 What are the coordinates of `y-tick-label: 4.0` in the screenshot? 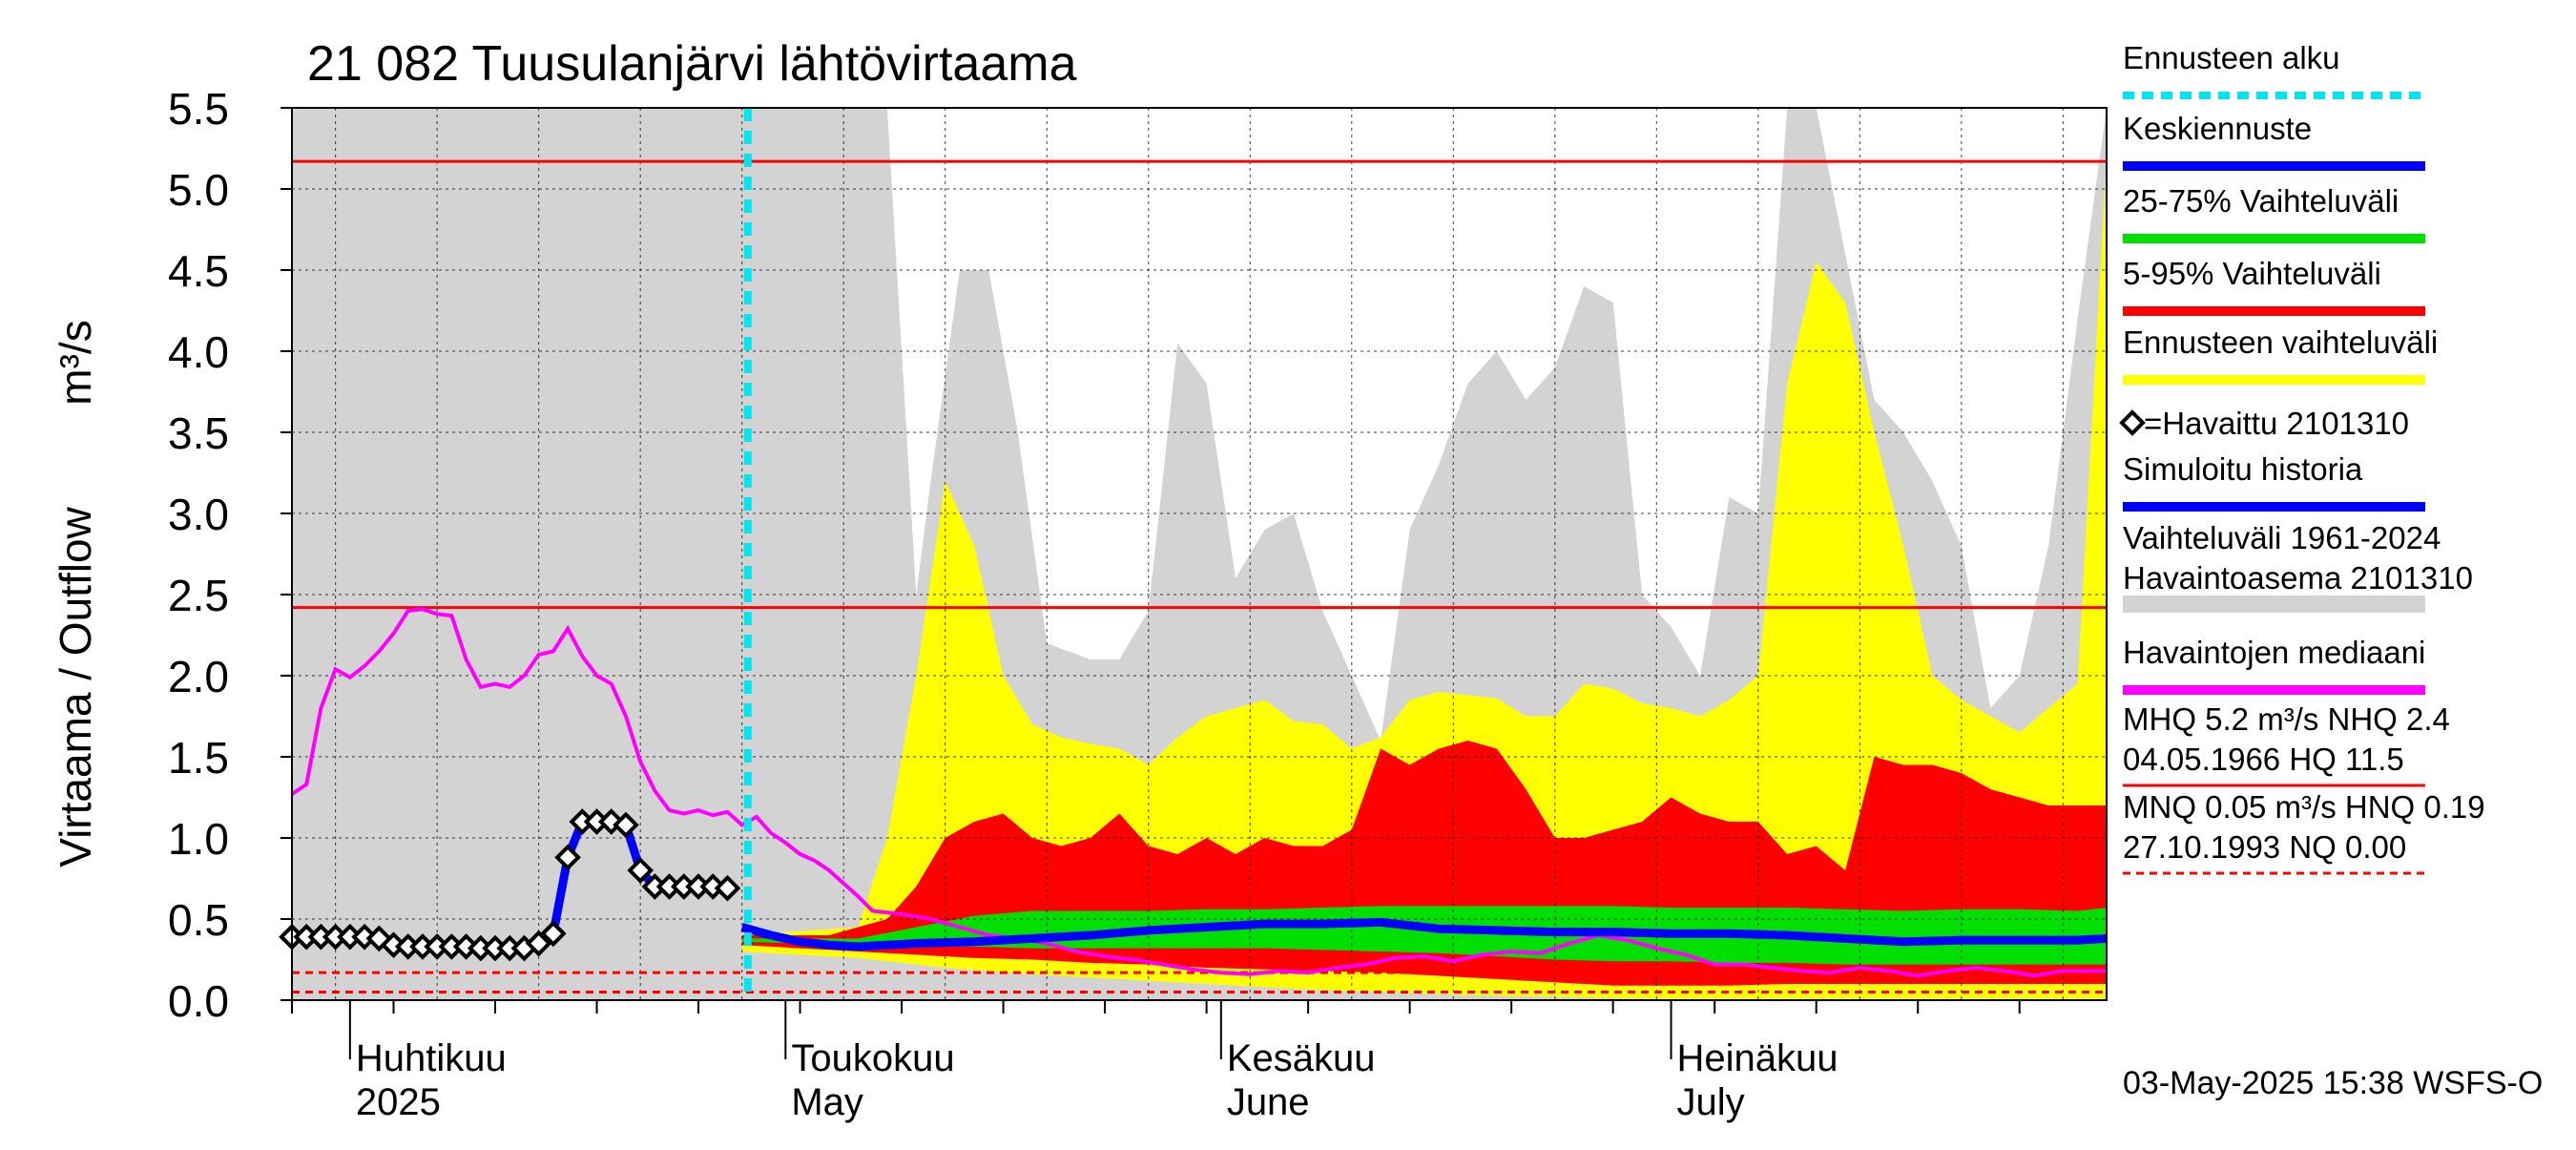 It's located at (198, 352).